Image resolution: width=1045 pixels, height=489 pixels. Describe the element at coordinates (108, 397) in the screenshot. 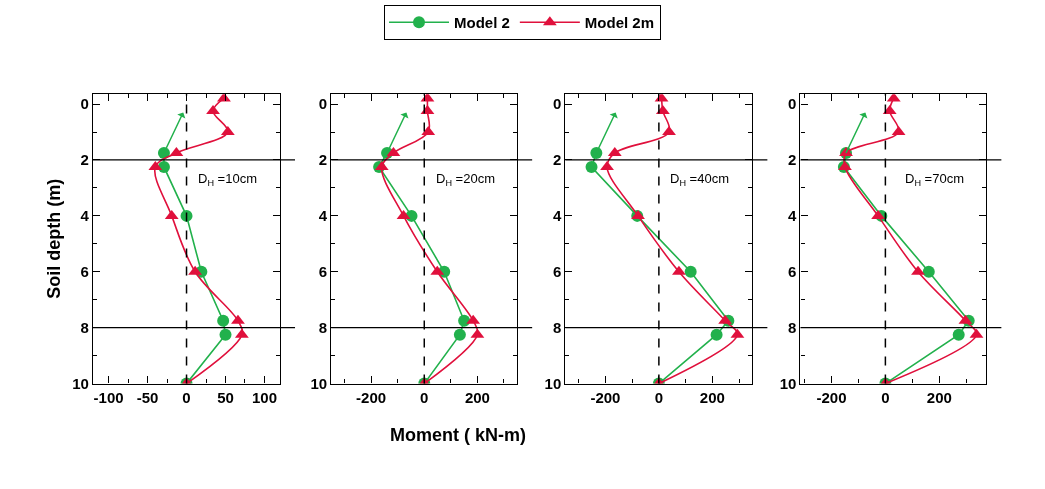

I see `x-tick-label: -100` at that location.